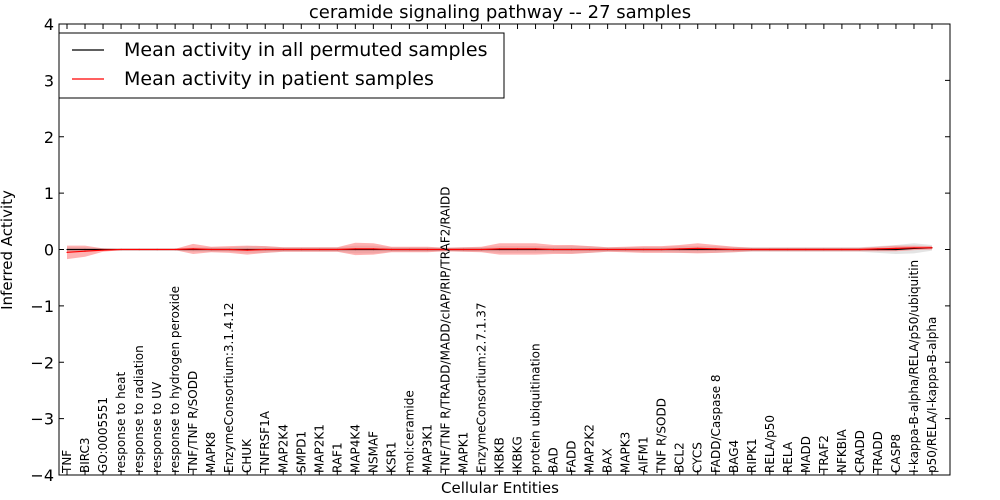 The height and width of the screenshot is (500, 1000). What do you see at coordinates (409, 431) in the screenshot?
I see `x-category-label-19: mol:ceramide` at bounding box center [409, 431].